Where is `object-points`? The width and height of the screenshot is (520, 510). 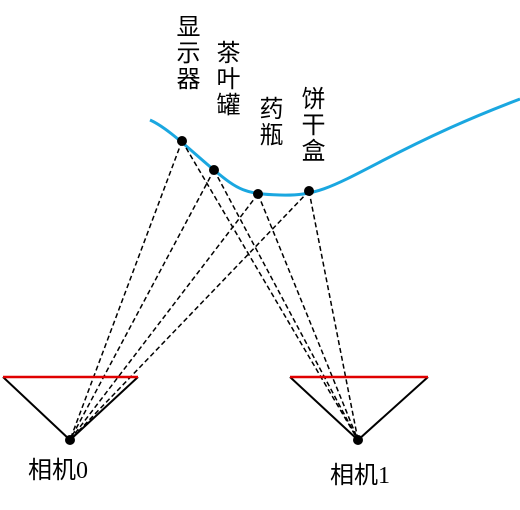
object-points is located at coordinates (245, 167).